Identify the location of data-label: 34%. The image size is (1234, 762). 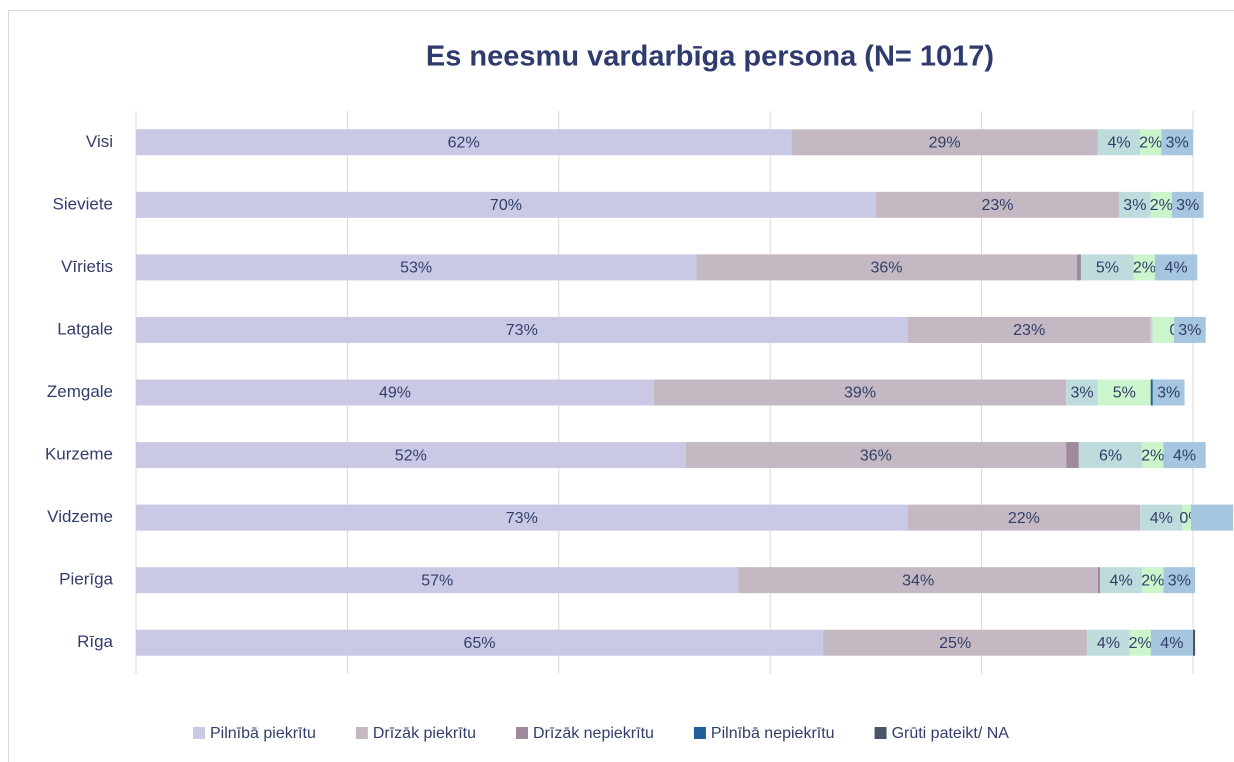
(918, 580).